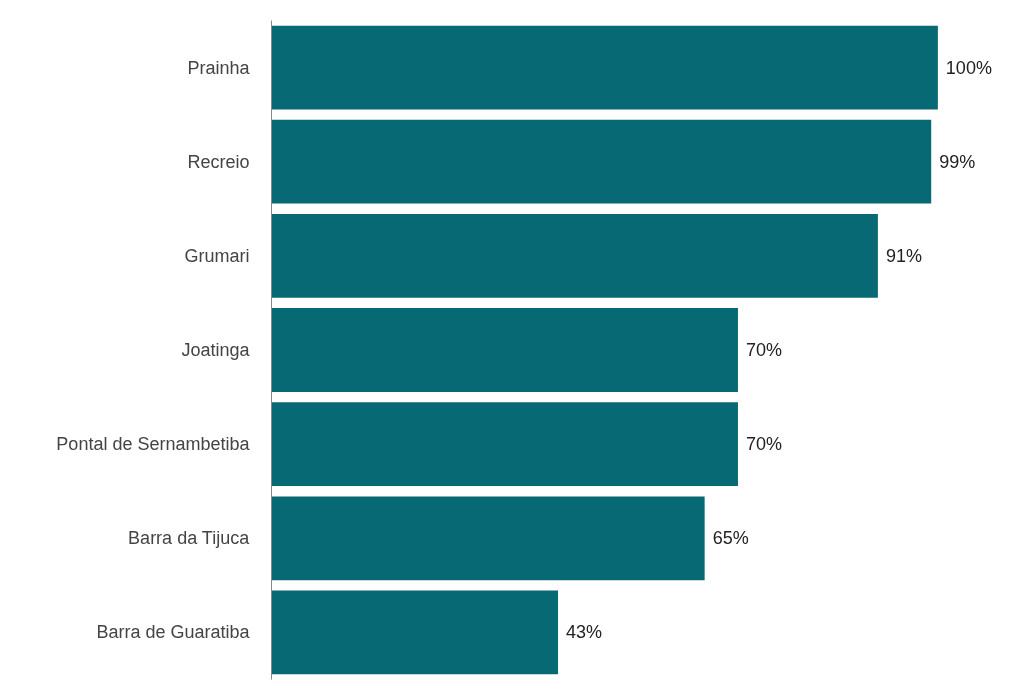  What do you see at coordinates (968, 67) in the screenshot?
I see `data-label: 100%` at bounding box center [968, 67].